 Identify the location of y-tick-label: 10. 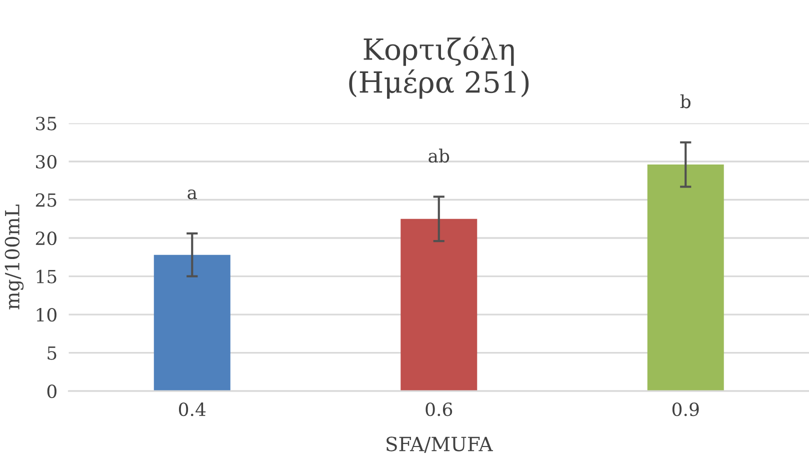
(46, 315).